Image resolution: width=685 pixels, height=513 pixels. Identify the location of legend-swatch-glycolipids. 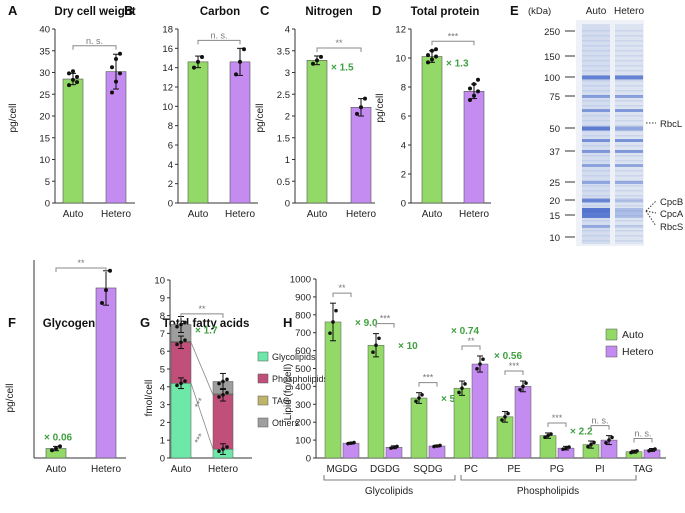
(263, 356).